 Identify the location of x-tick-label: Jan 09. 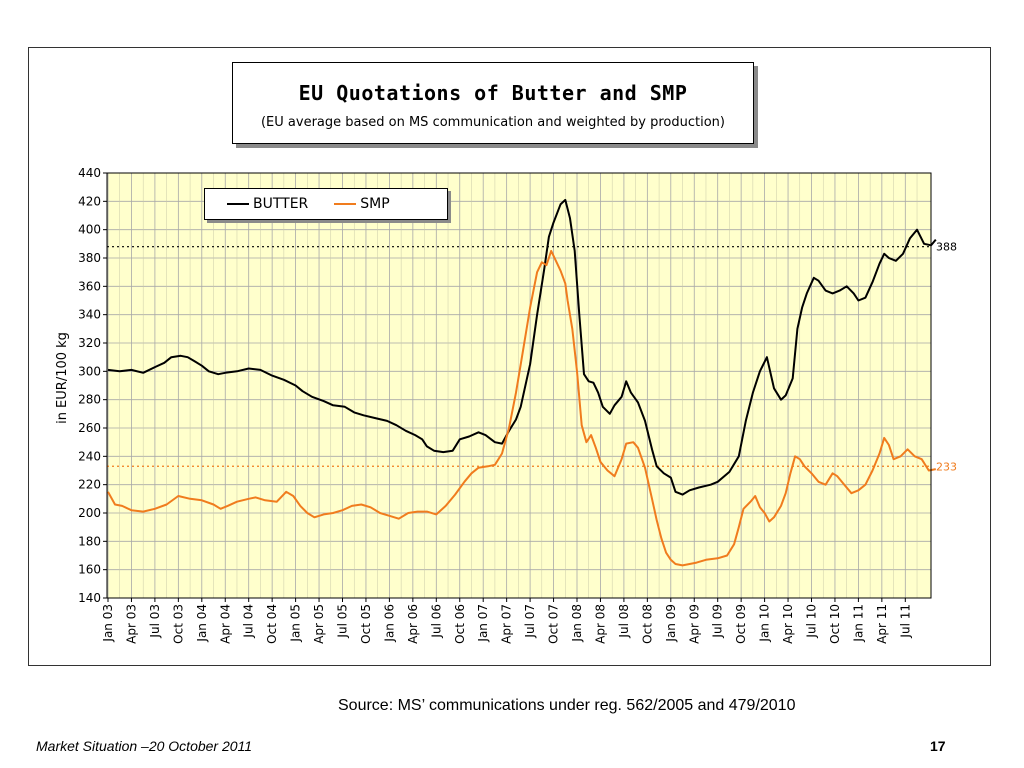
(671, 623).